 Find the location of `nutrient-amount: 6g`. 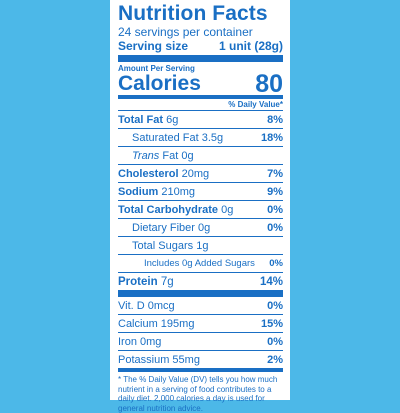

nutrient-amount: 6g is located at coordinates (172, 119).